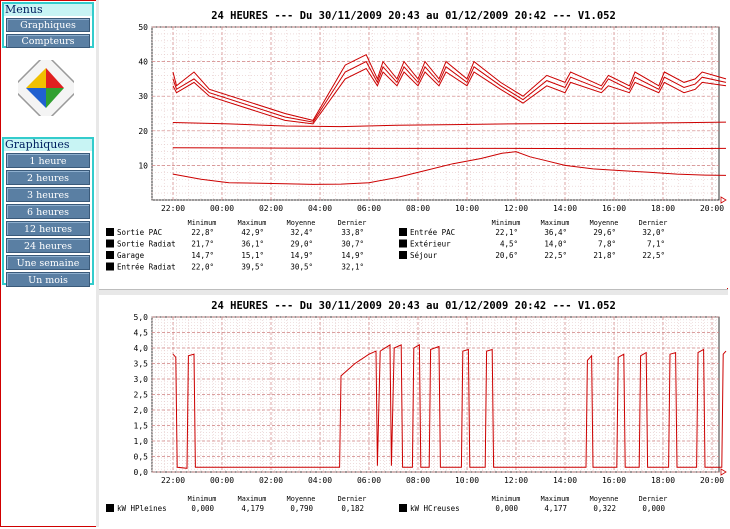  What do you see at coordinates (139, 232) in the screenshot?
I see `legend-label-left: Sortie PAC` at bounding box center [139, 232].